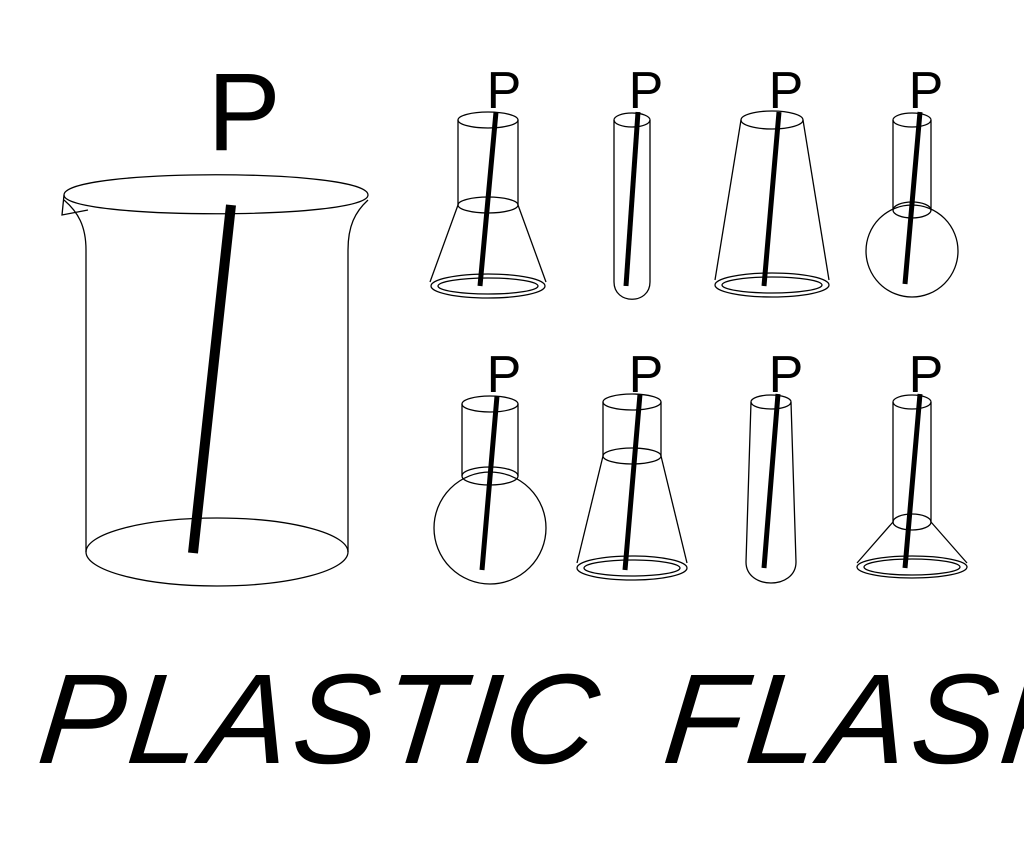  Describe the element at coordinates (638, 181) in the screenshot. I see `test-tube-icon: P` at that location.